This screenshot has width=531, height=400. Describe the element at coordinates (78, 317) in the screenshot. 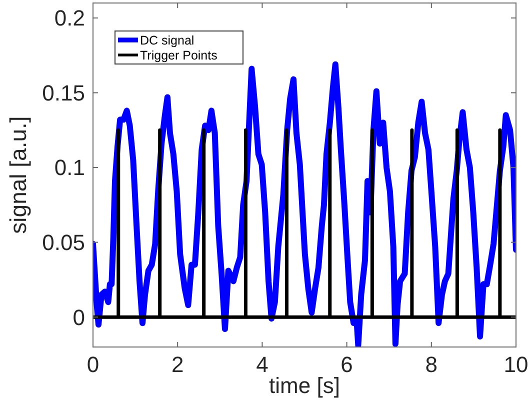

I see `y-tick-label: 0` at that location.